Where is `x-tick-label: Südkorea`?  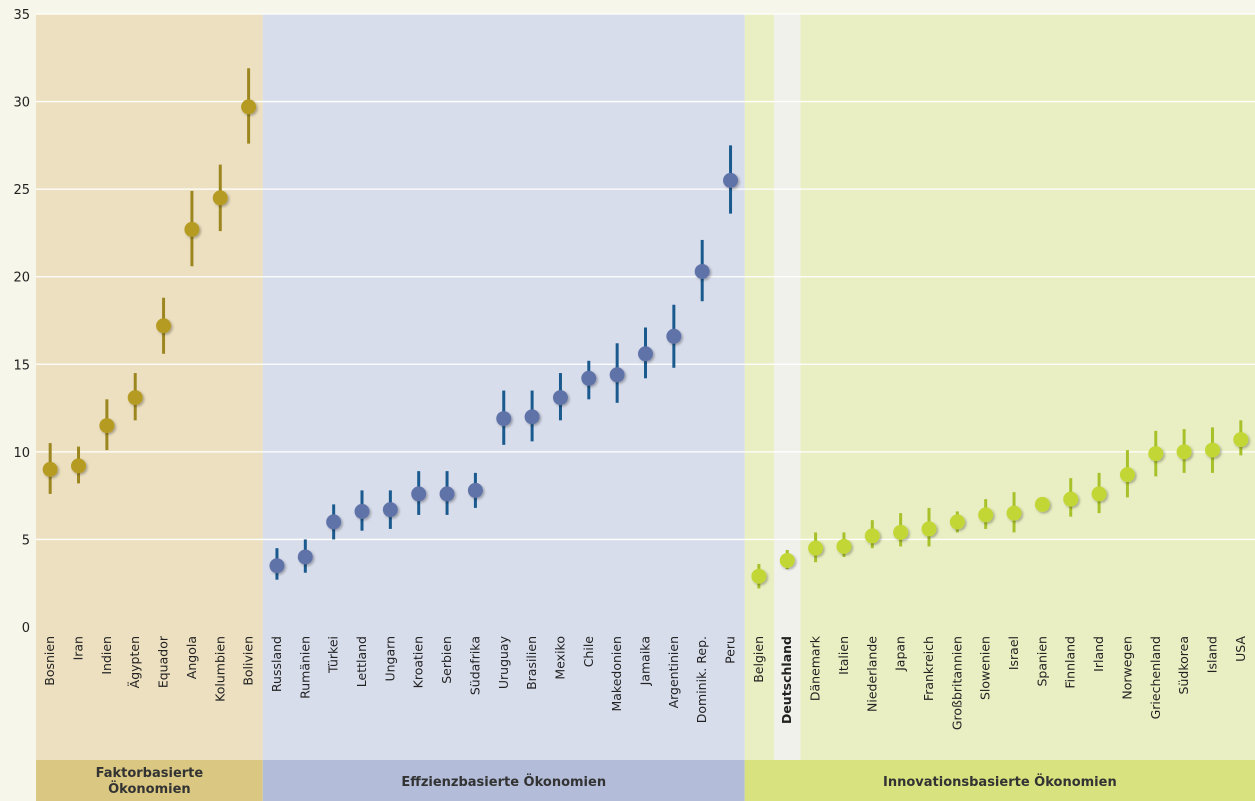 x-tick-label: Südkorea is located at coordinates (1183, 665).